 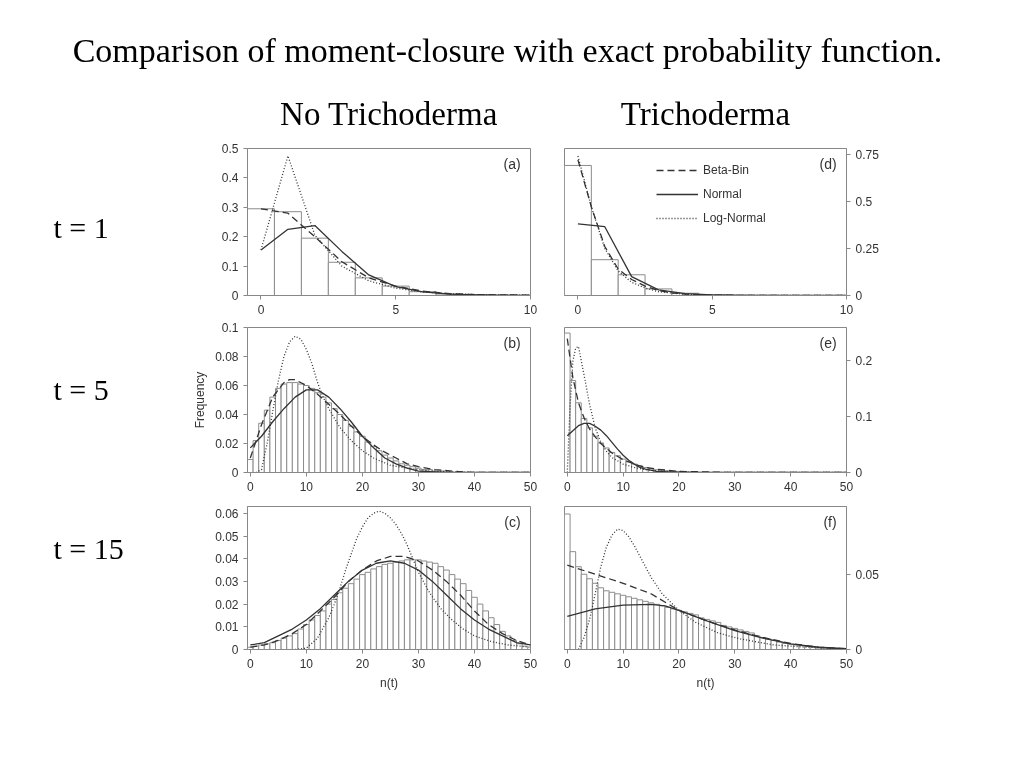 What do you see at coordinates (81, 228) in the screenshot?
I see `text: t = 1` at bounding box center [81, 228].